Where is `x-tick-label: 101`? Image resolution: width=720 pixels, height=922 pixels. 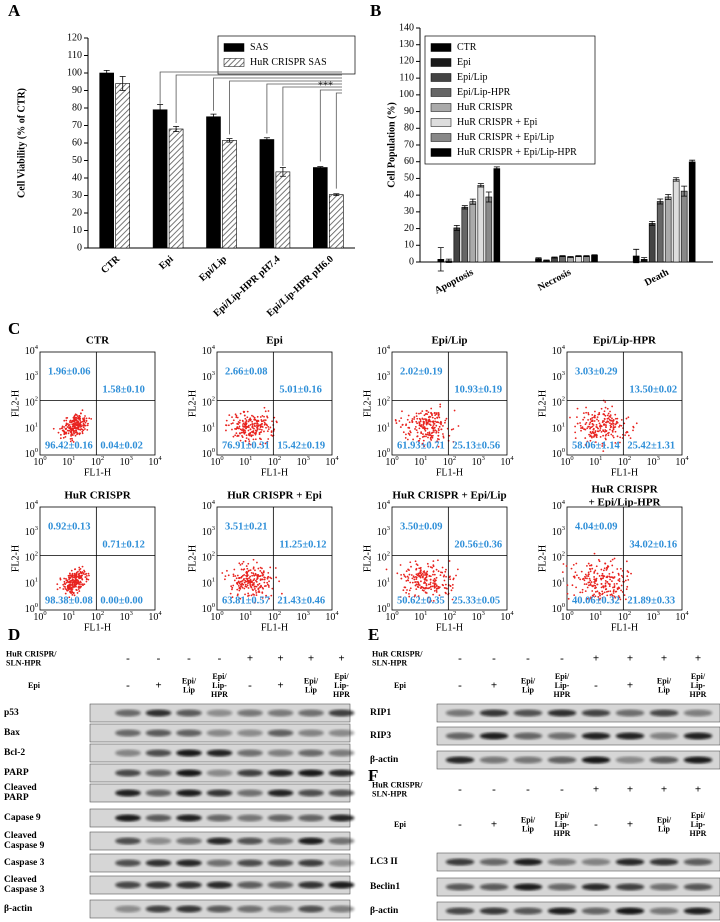 x-tick-label: 101 is located at coordinates (420, 461).